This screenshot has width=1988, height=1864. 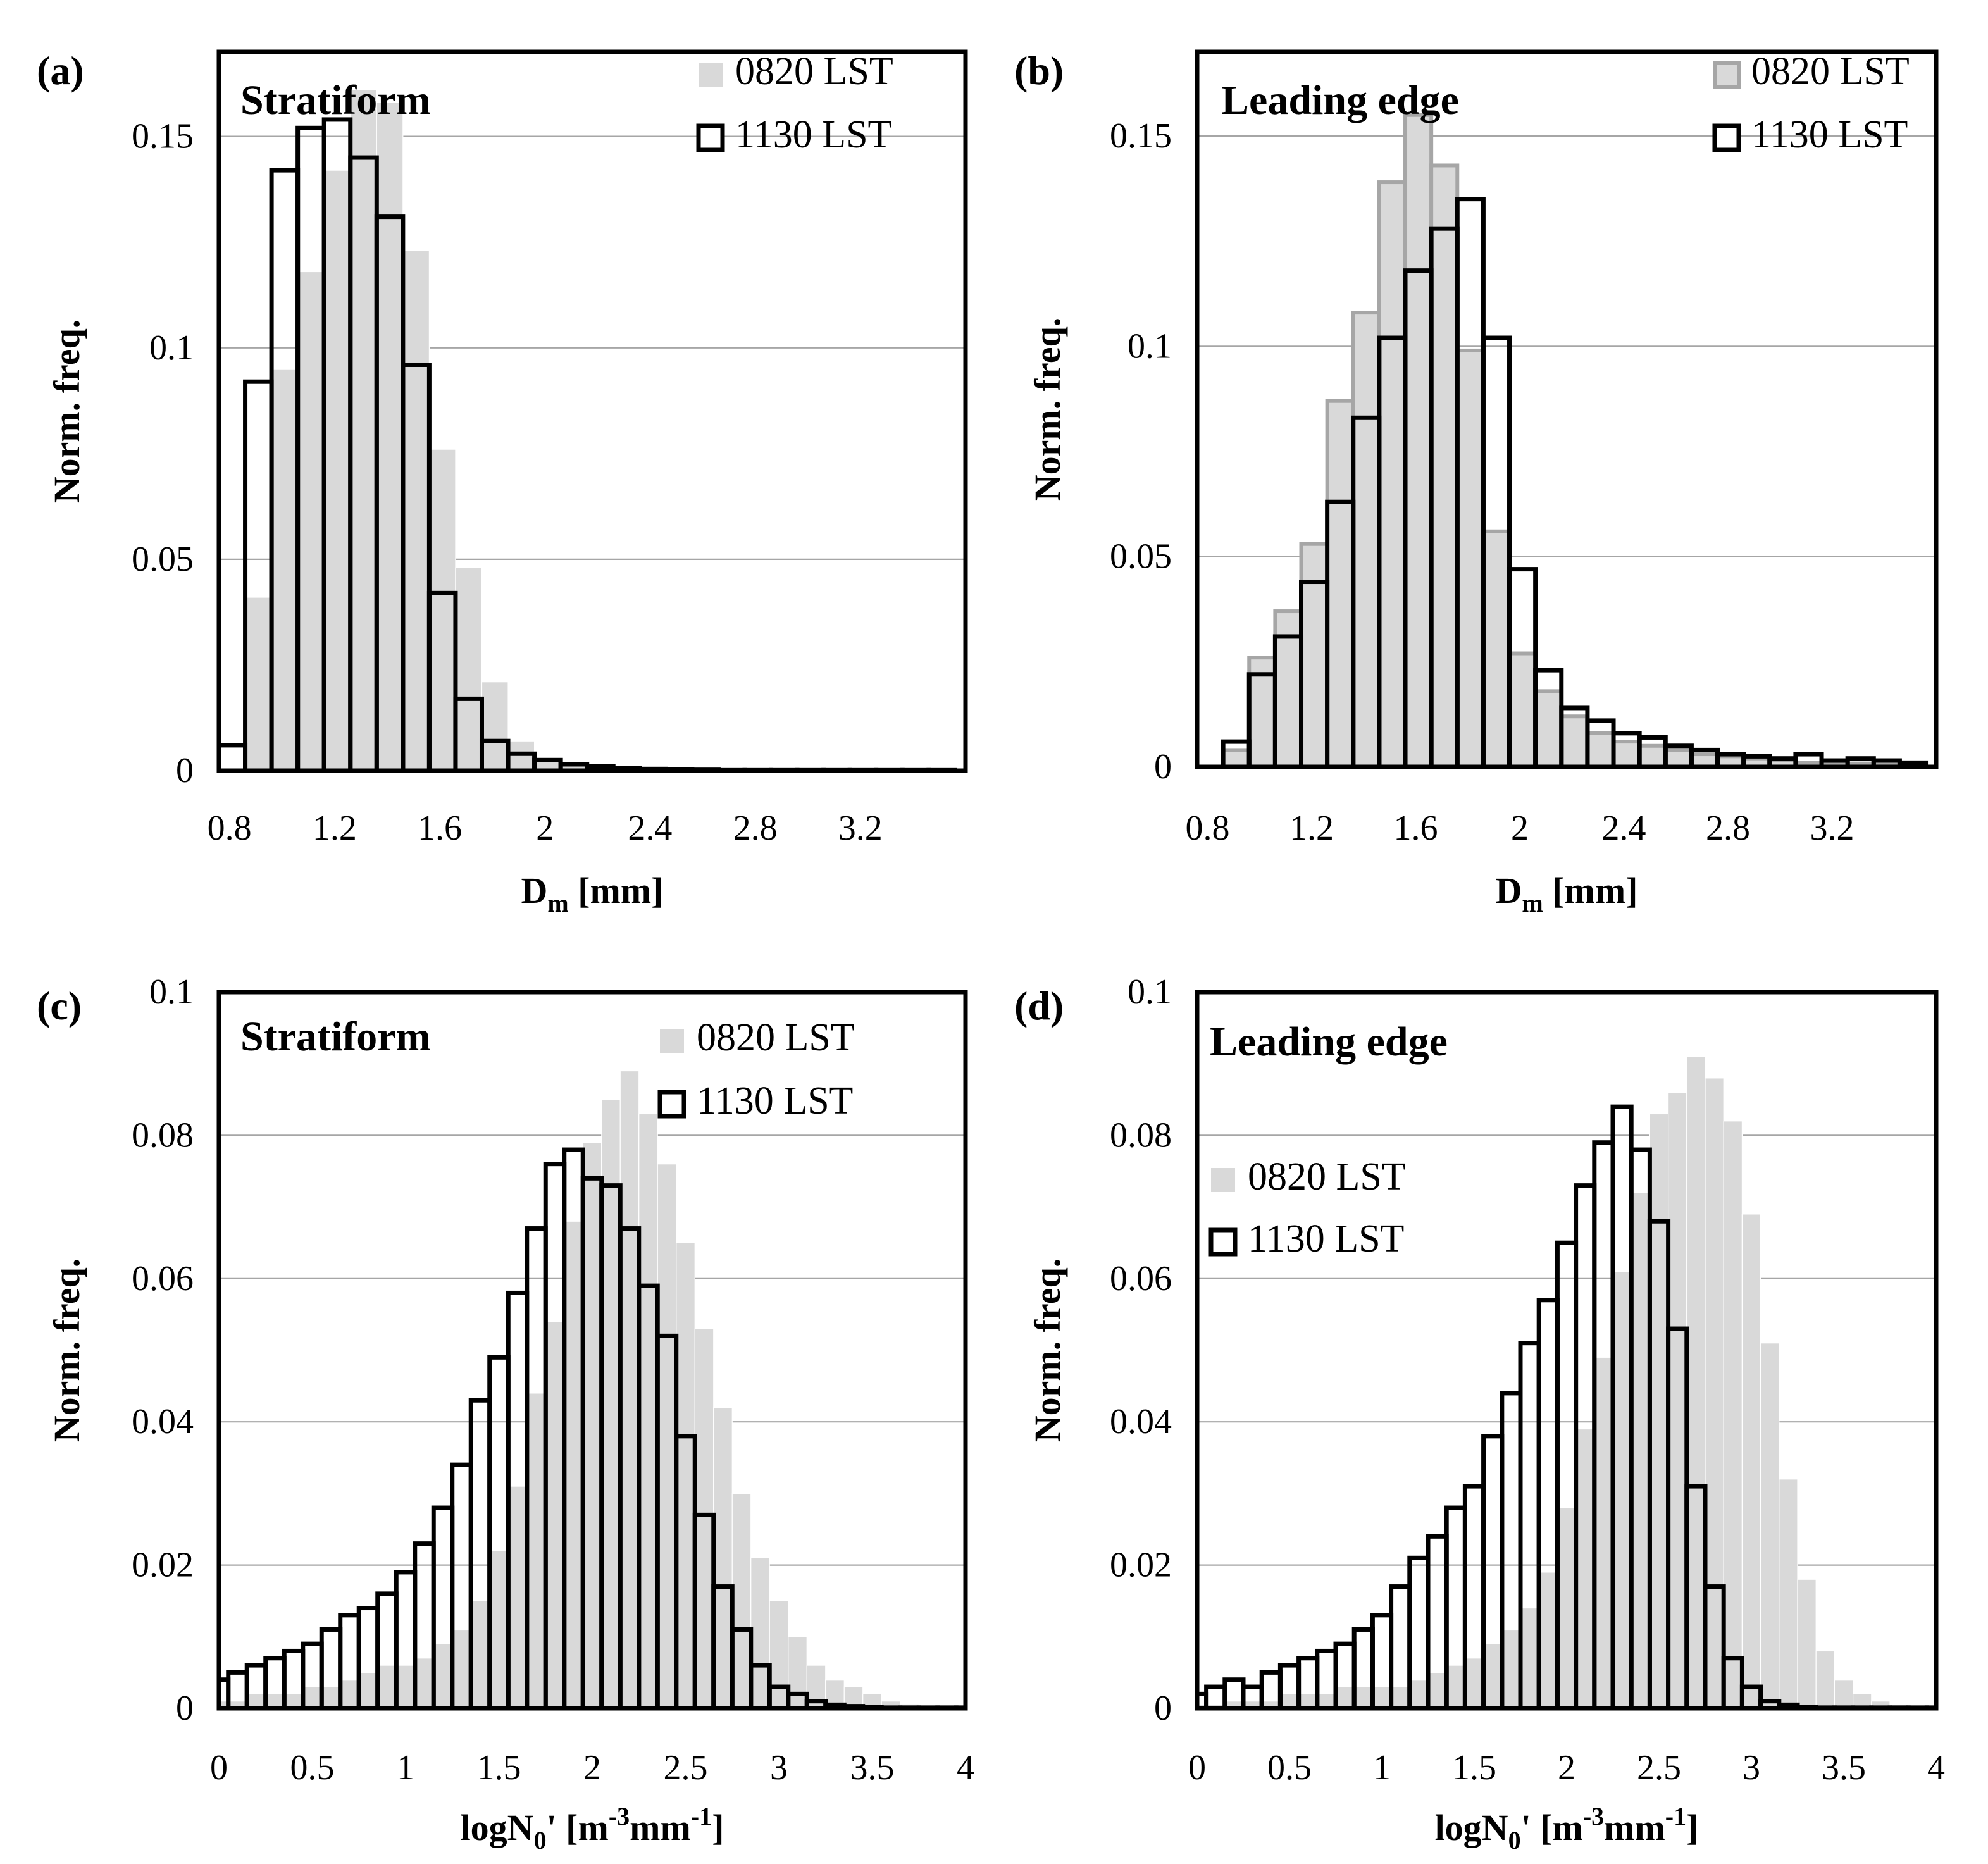 I want to click on x-axis-title: Dm [mm], so click(x=1567, y=894).